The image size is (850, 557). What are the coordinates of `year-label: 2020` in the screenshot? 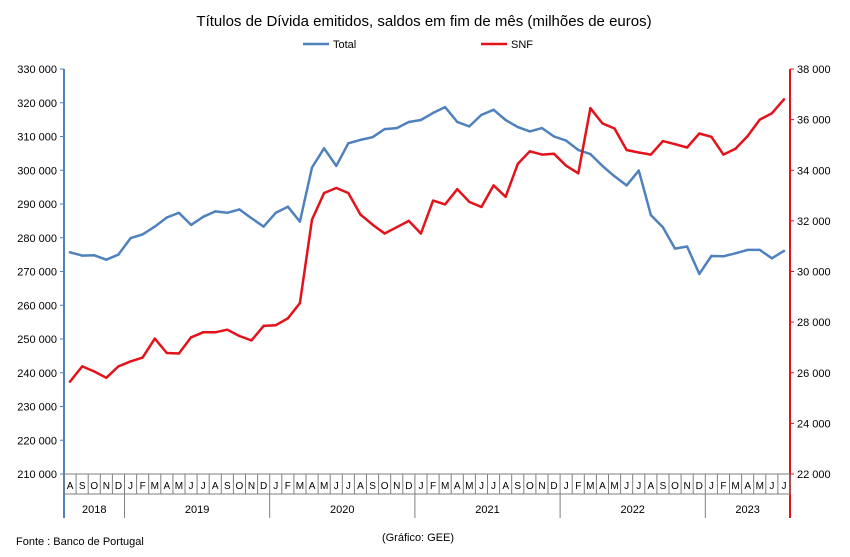 It's located at (342, 510).